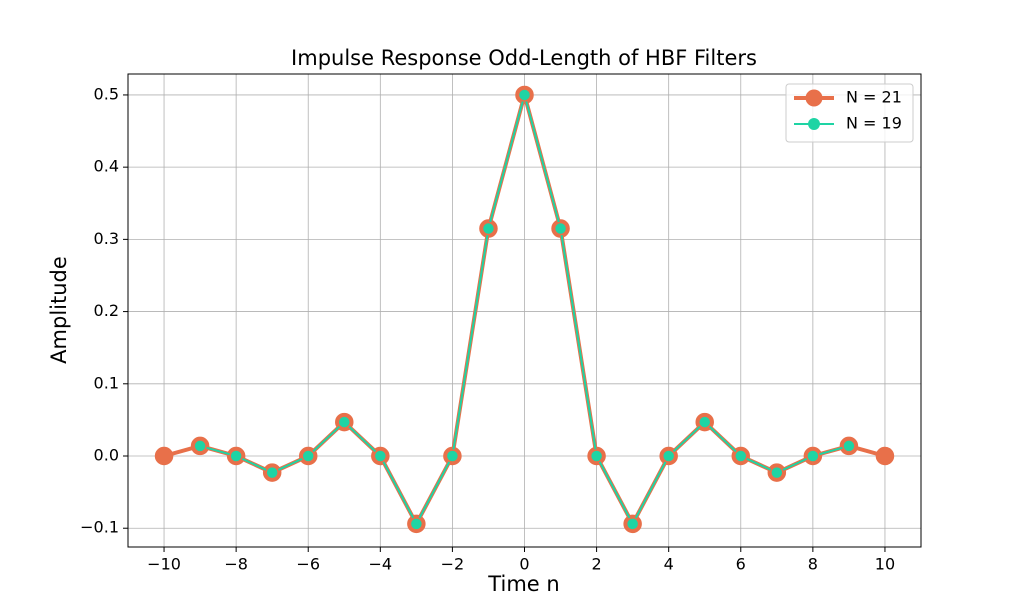 The width and height of the screenshot is (1024, 614). What do you see at coordinates (524, 564) in the screenshot?
I see `x-tick-label: 0` at bounding box center [524, 564].